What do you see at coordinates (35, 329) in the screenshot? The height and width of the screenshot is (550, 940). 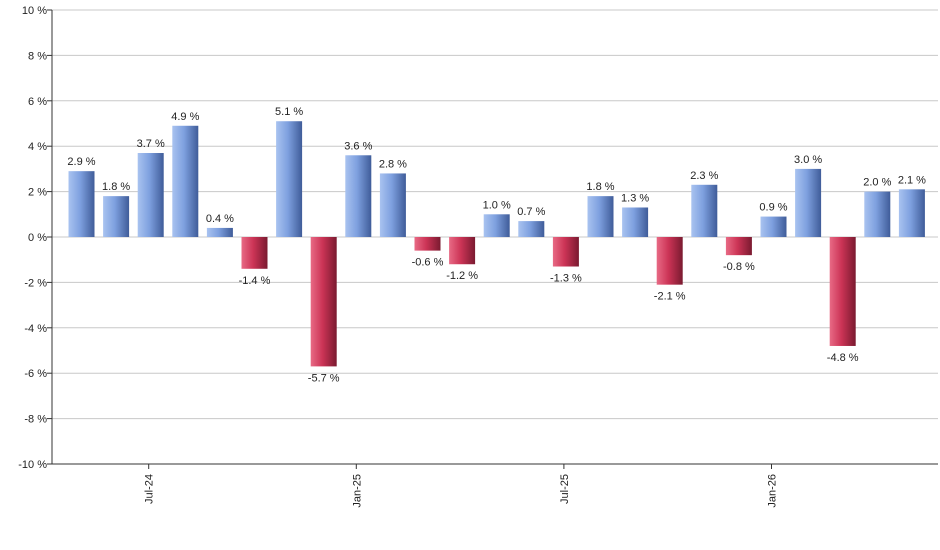 I see `y-tick-label: -4 %` at bounding box center [35, 329].